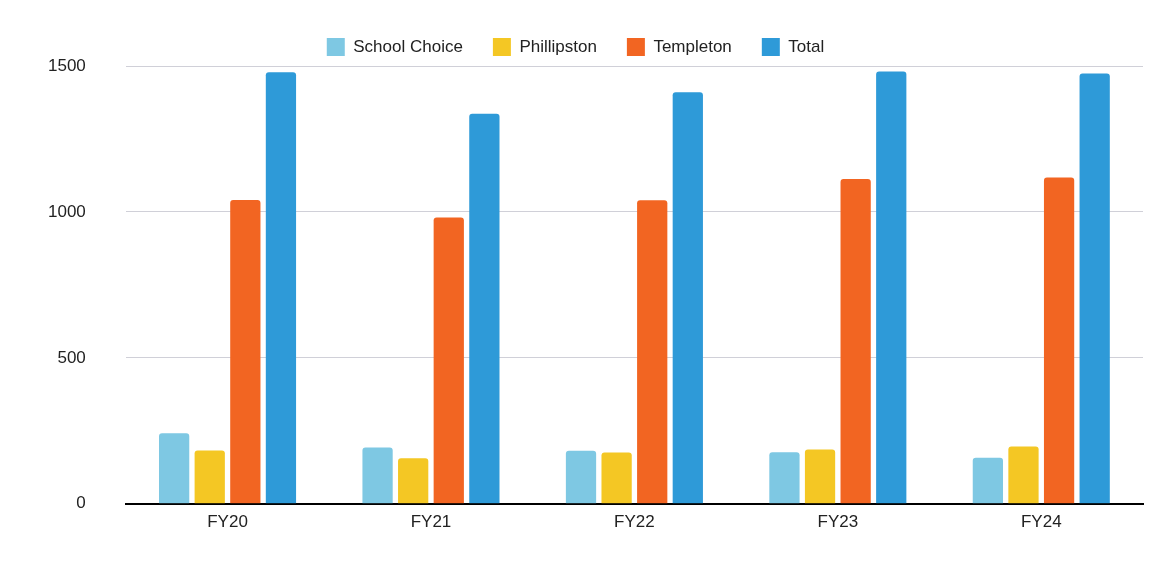 This screenshot has height=562, width=1161. Describe the element at coordinates (1041, 521) in the screenshot. I see `x-tick-label: FY24` at that location.